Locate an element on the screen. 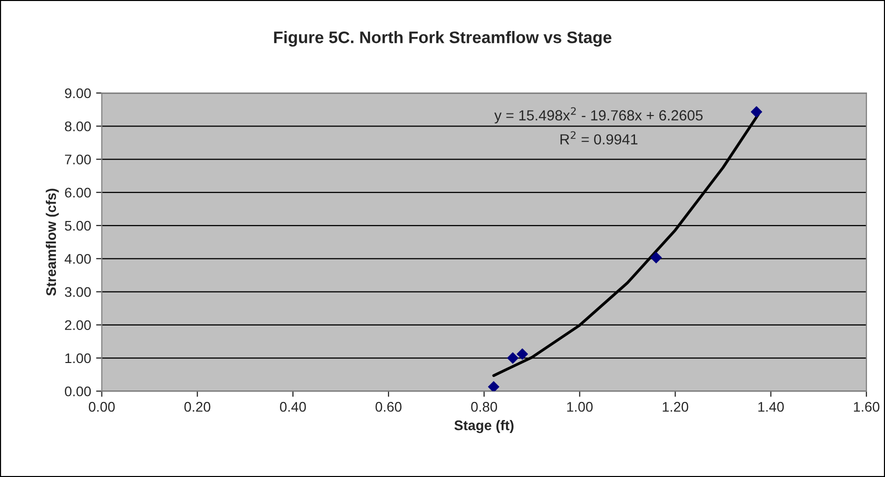  chart-title: Figure 5C. North Fork Streamflow vs Stage is located at coordinates (443, 39).